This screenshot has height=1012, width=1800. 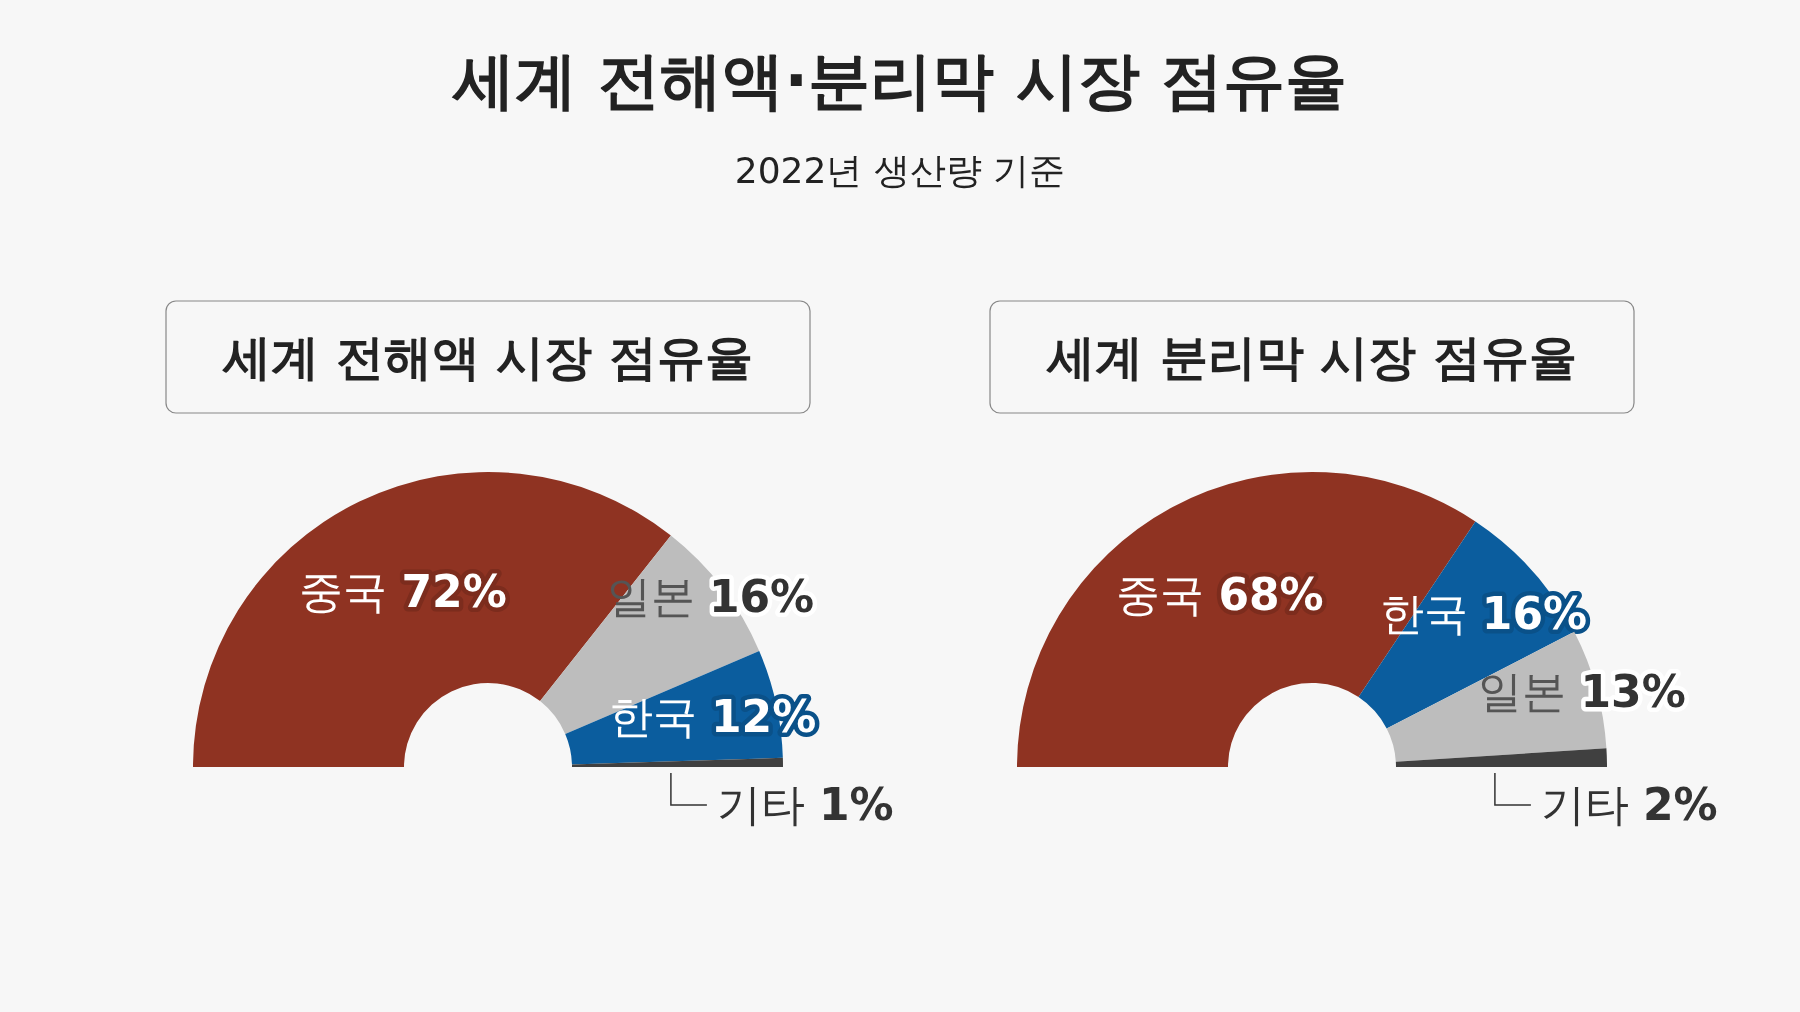 What do you see at coordinates (856, 804) in the screenshot?
I see `data-label: 1%` at bounding box center [856, 804].